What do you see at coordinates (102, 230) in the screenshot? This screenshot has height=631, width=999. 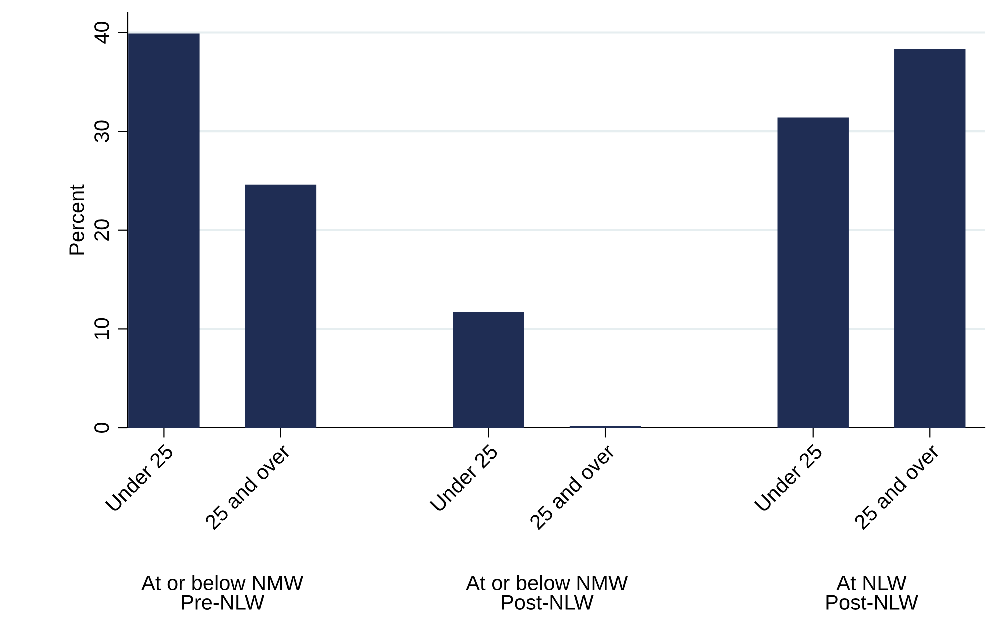 I see `y-tick-label: 20` at bounding box center [102, 230].